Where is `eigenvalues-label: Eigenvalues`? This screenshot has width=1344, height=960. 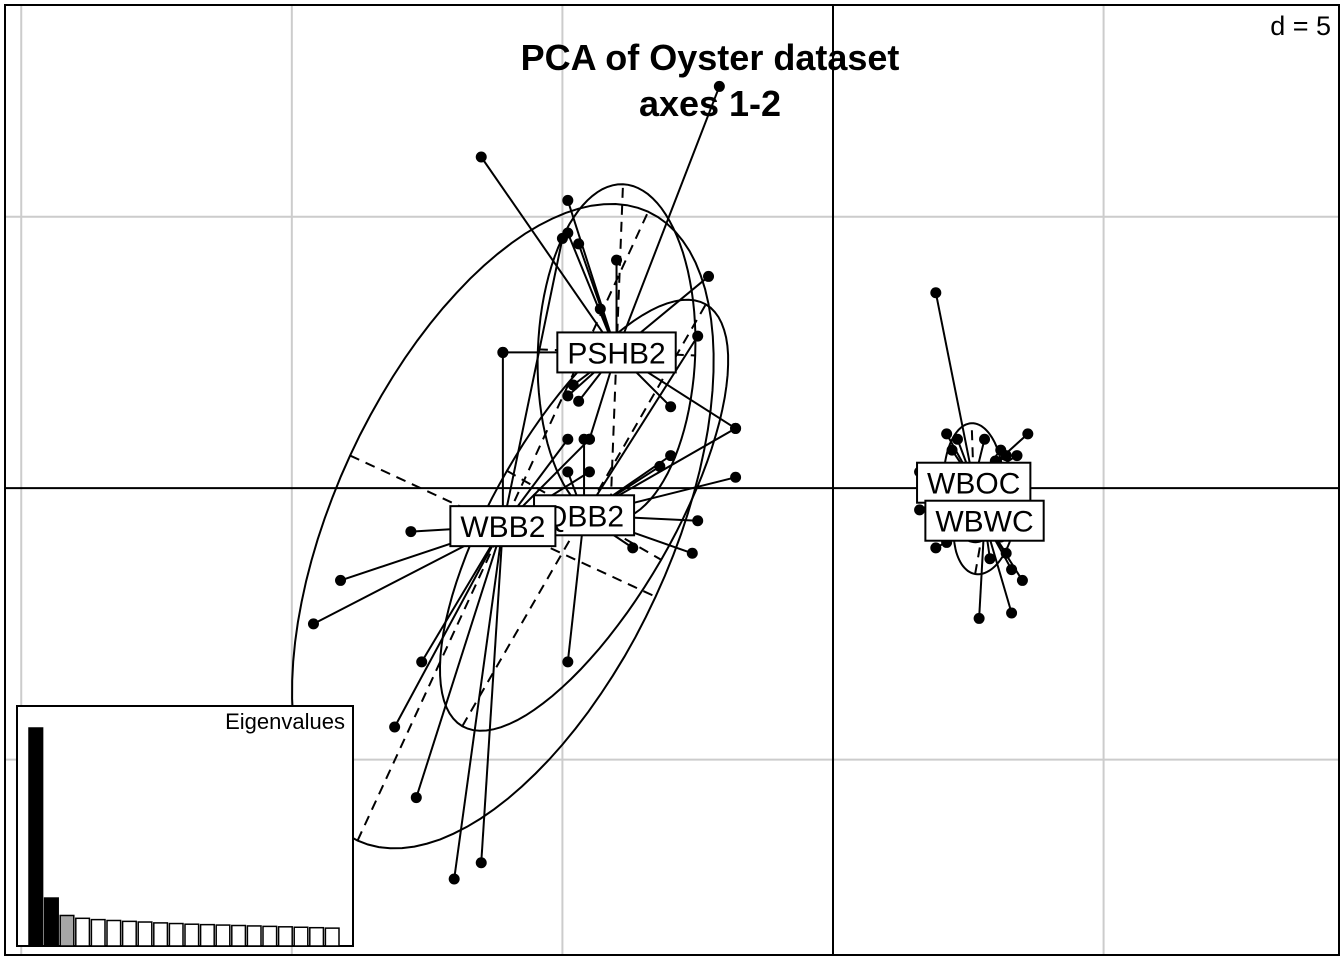 eigenvalues-label: Eigenvalues is located at coordinates (285, 721).